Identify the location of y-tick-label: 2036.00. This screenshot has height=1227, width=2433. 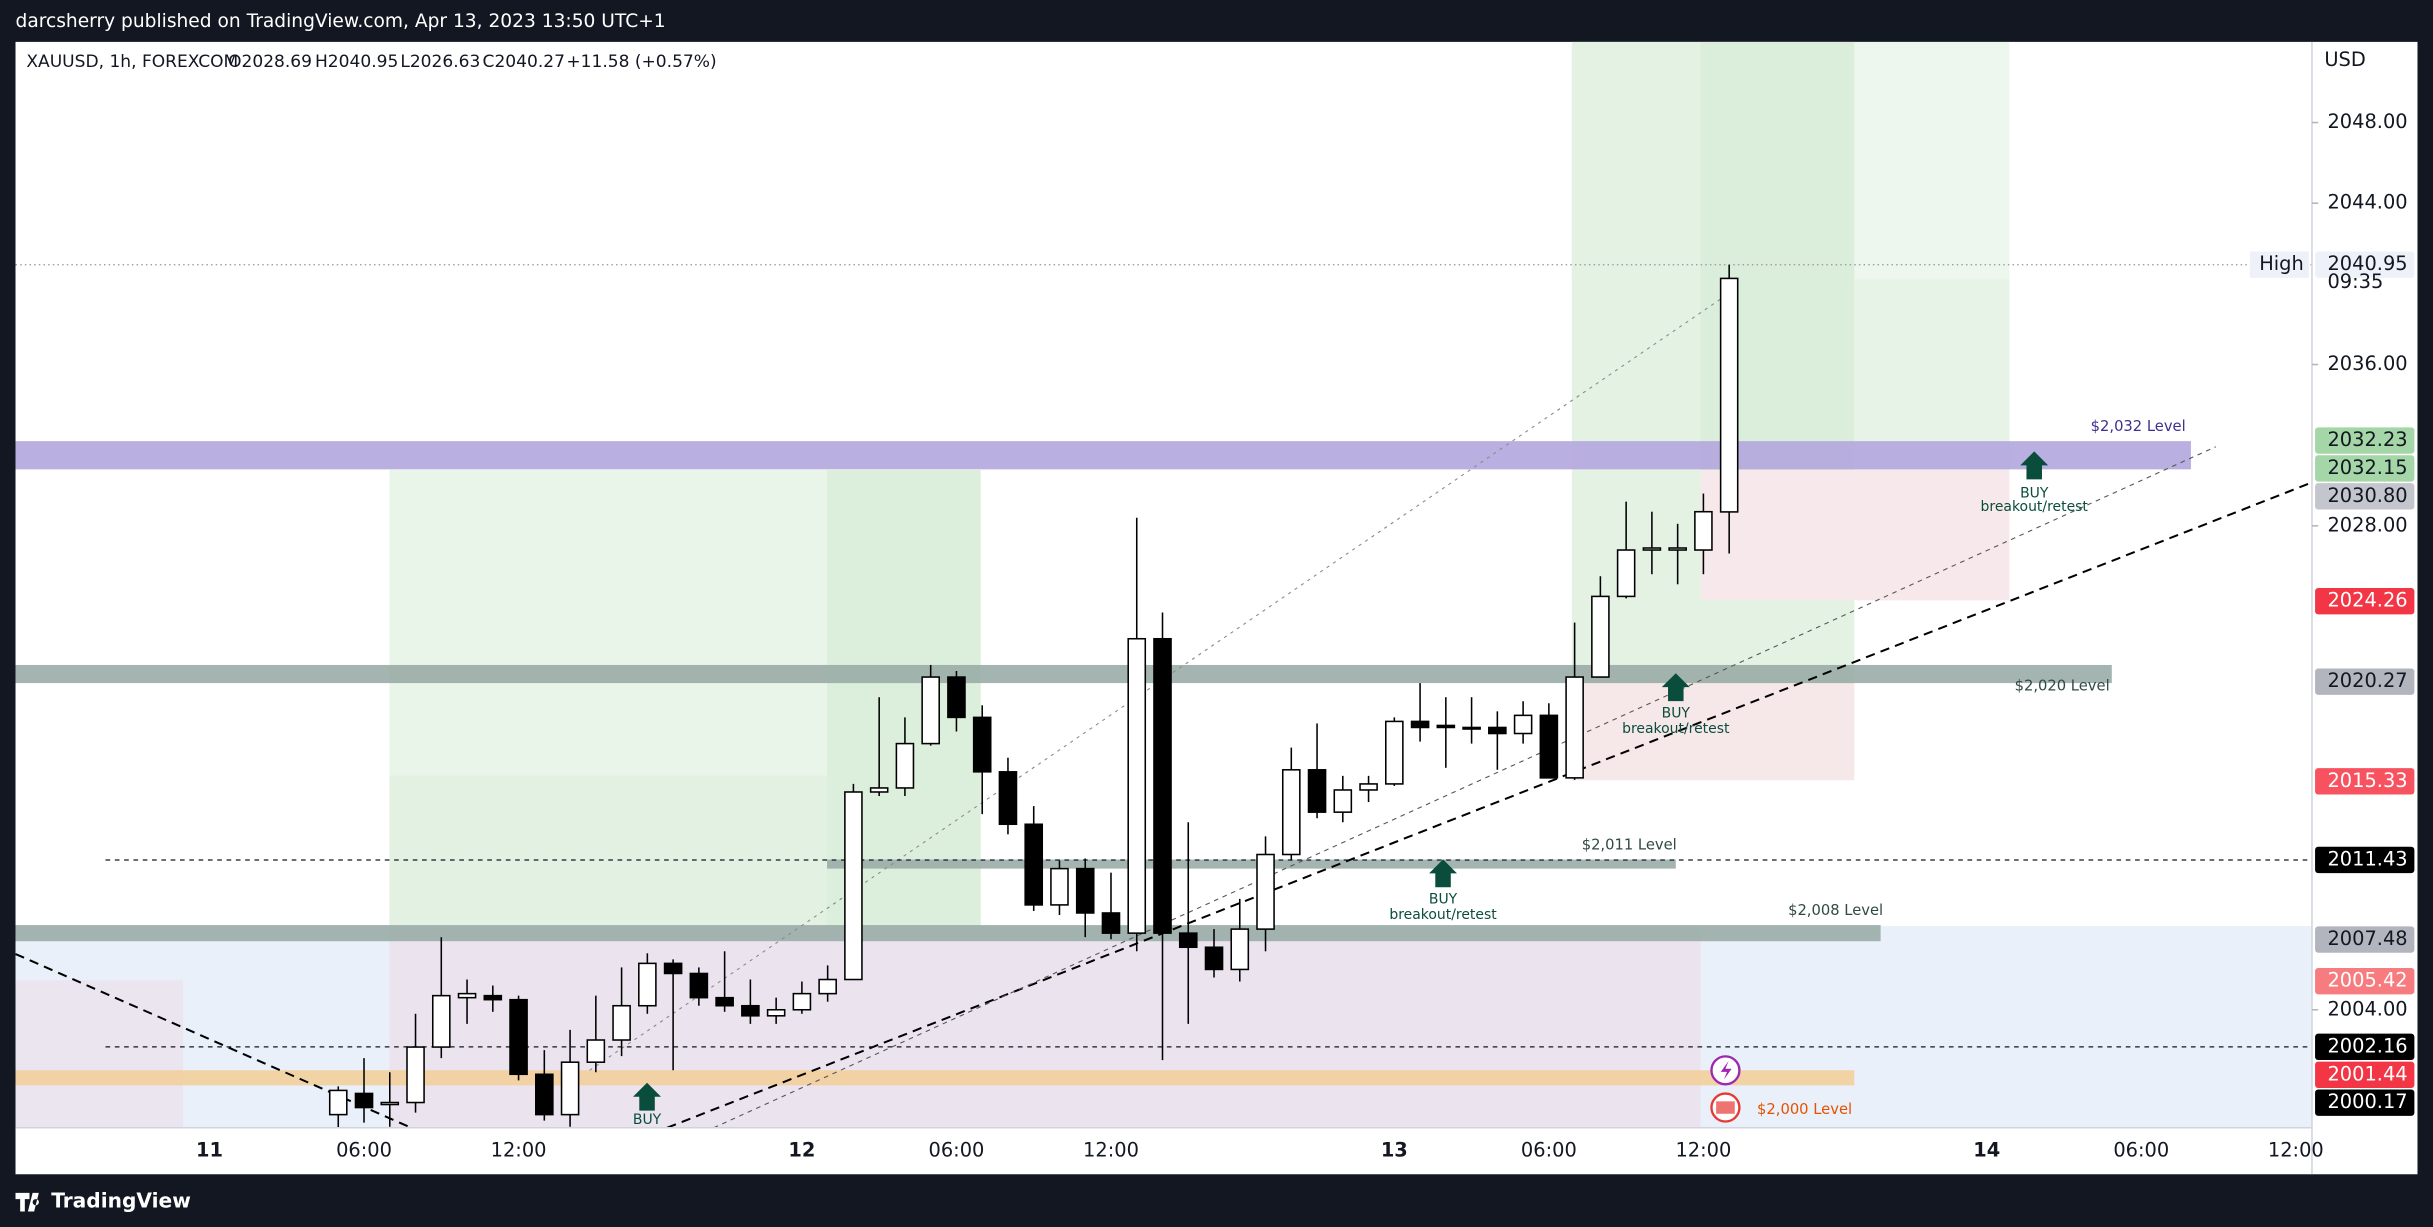
(2367, 363).